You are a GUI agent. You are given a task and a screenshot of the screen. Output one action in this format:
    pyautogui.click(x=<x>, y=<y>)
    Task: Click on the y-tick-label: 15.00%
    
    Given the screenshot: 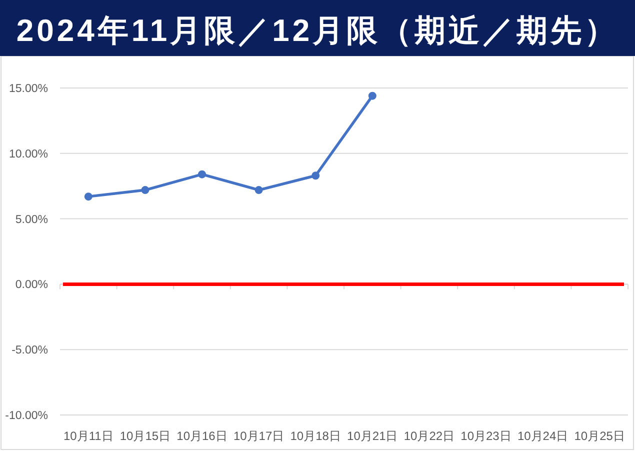 What is the action you would take?
    pyautogui.click(x=28, y=89)
    